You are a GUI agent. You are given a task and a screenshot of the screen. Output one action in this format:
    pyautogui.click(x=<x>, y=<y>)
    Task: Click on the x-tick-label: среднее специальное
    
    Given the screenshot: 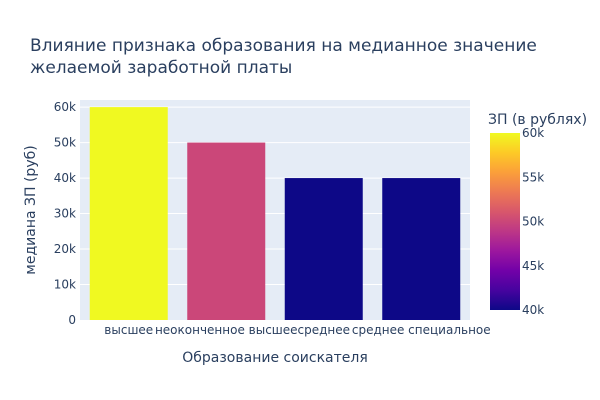 What is the action you would take?
    pyautogui.click(x=421, y=330)
    